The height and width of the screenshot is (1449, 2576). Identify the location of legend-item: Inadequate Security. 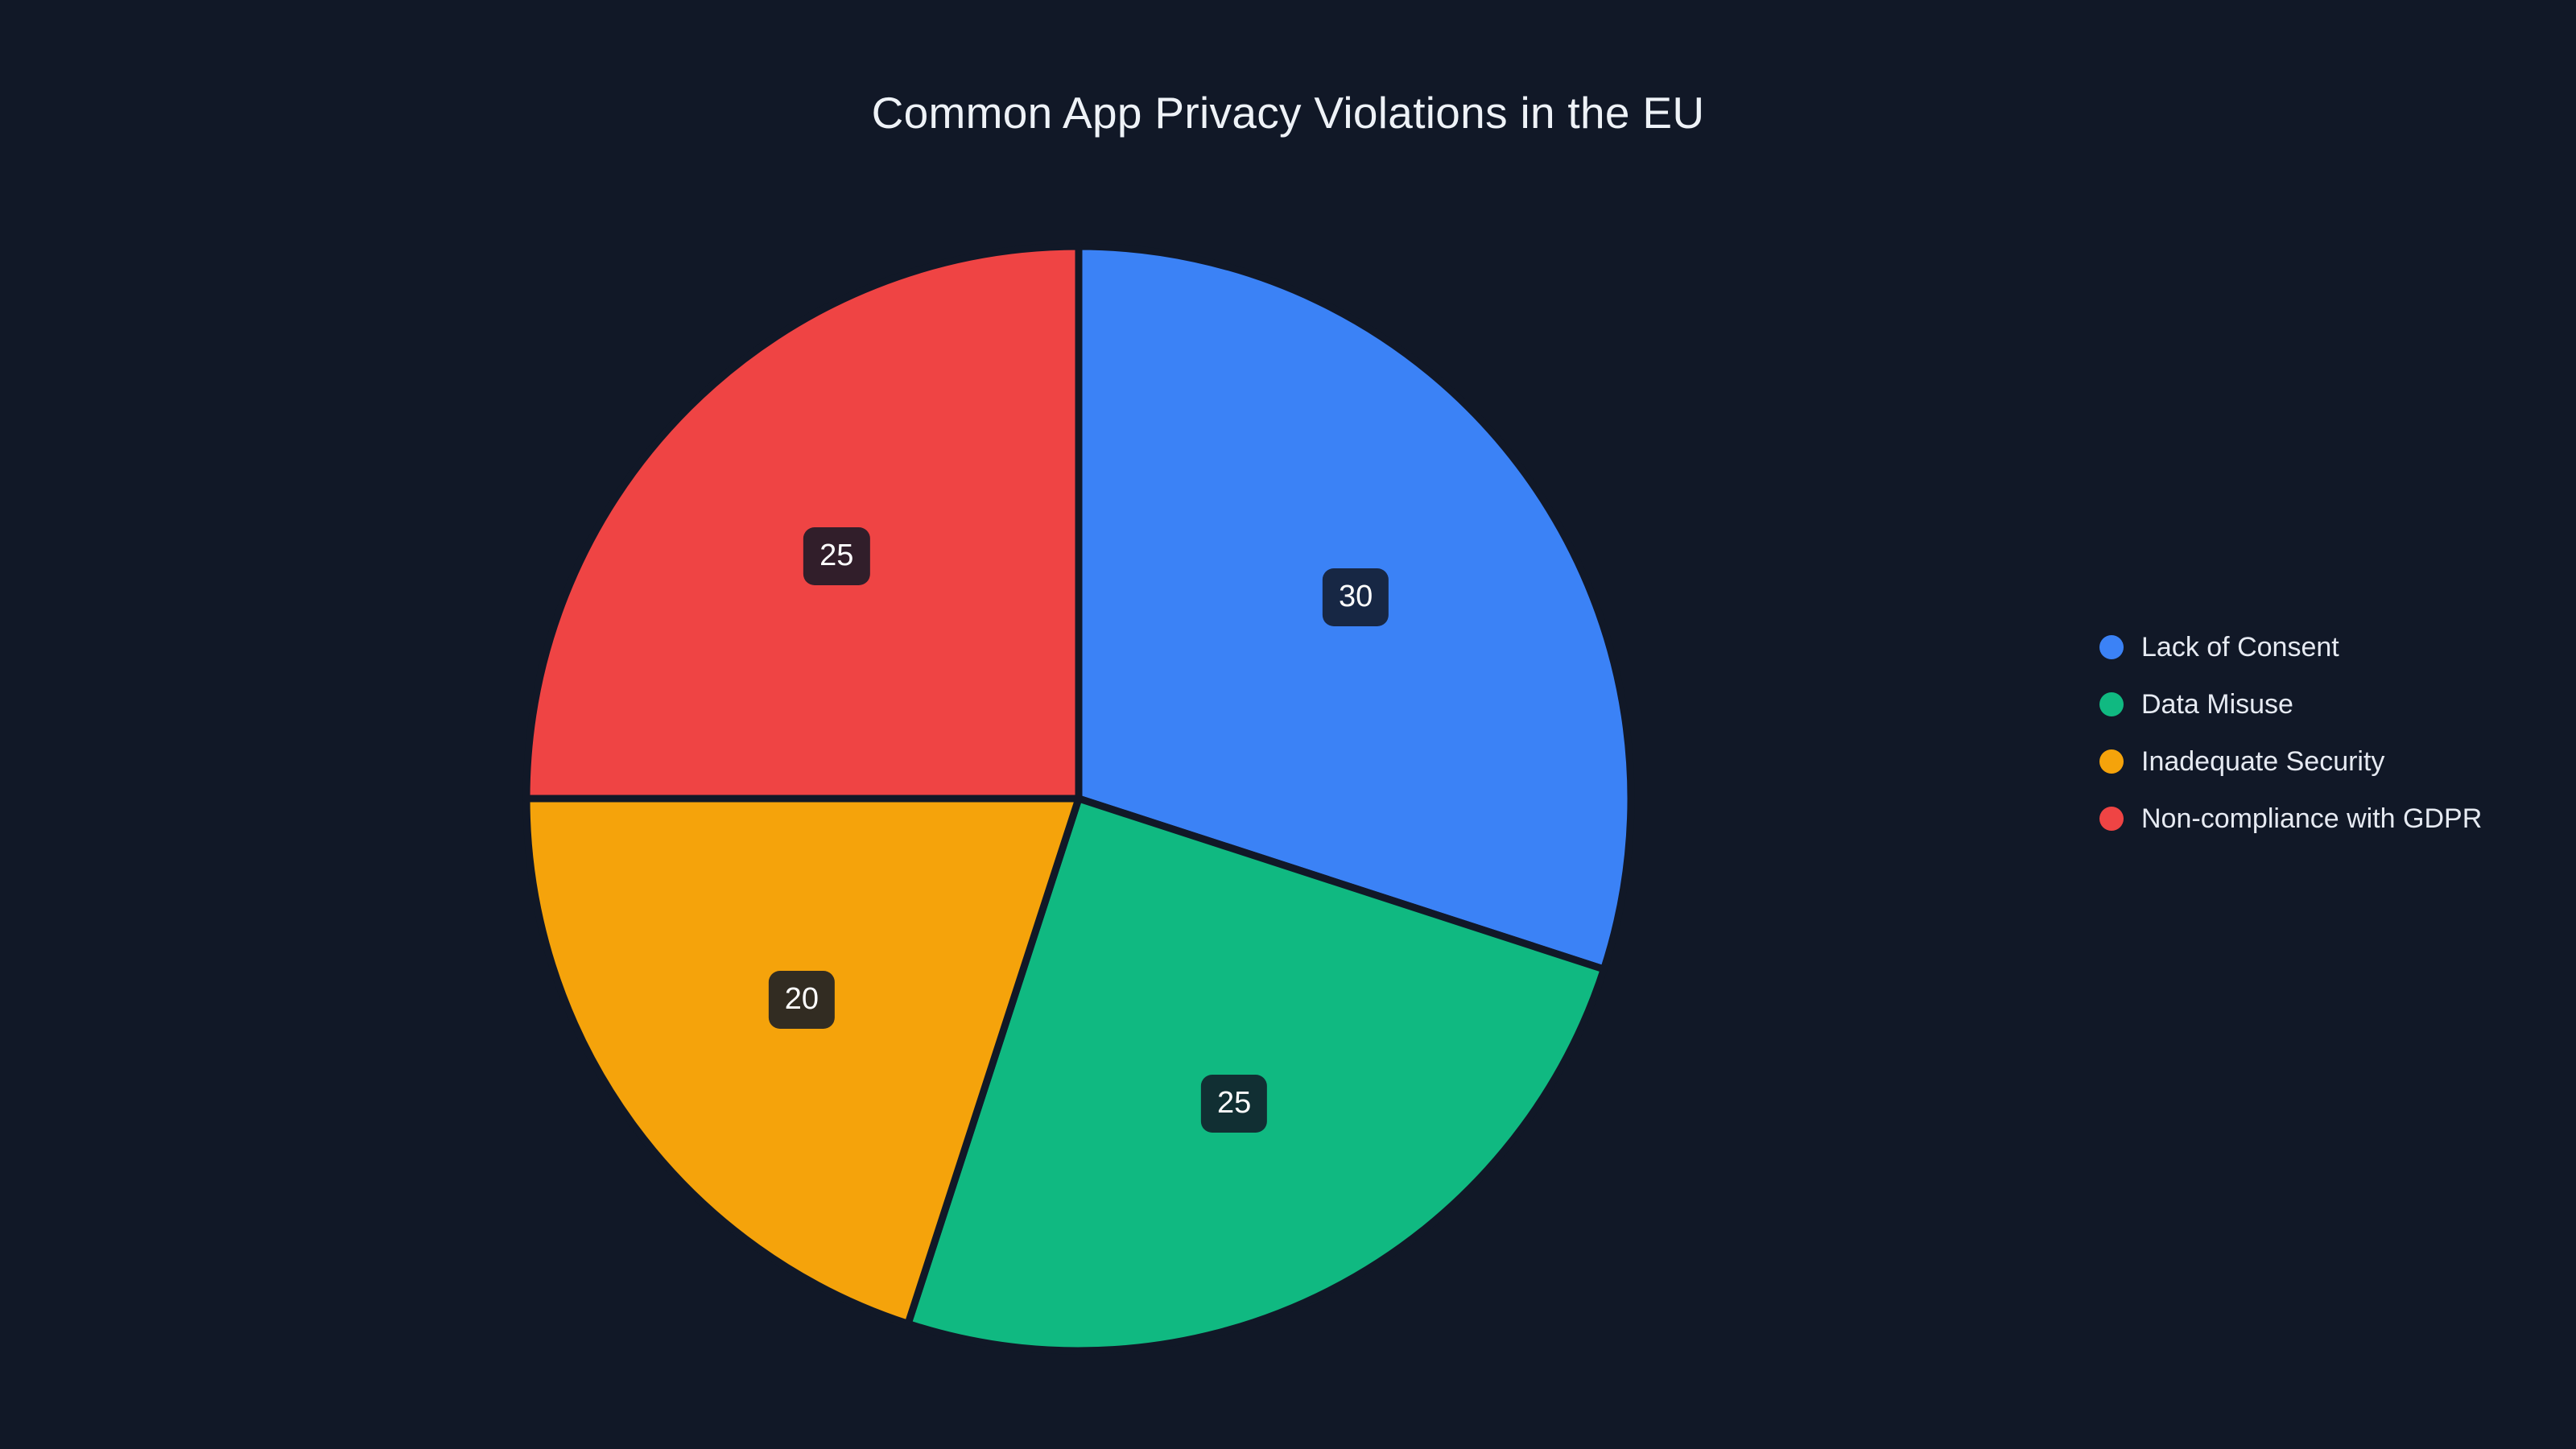
(2290, 761).